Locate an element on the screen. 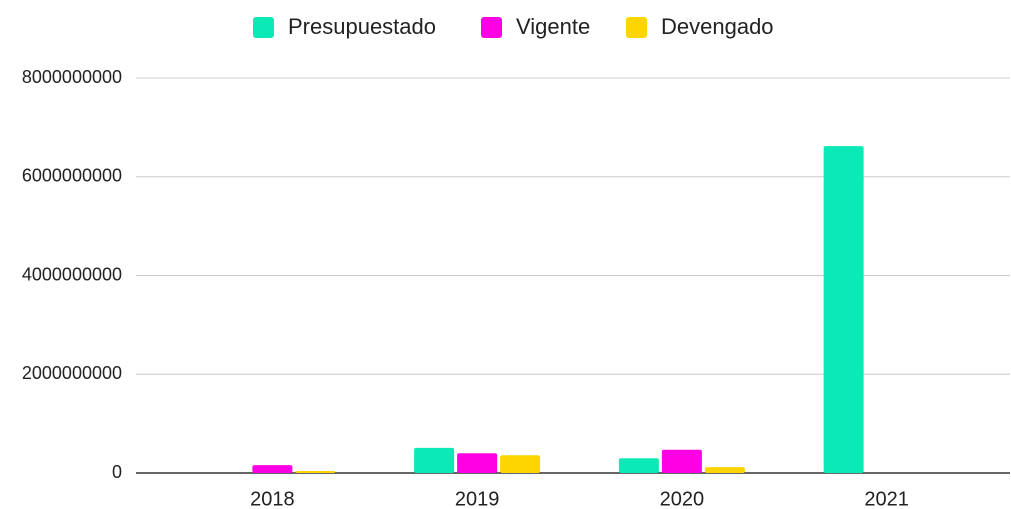 Image resolution: width=1011 pixels, height=509 pixels. x-tick-label: 2021 is located at coordinates (886, 498).